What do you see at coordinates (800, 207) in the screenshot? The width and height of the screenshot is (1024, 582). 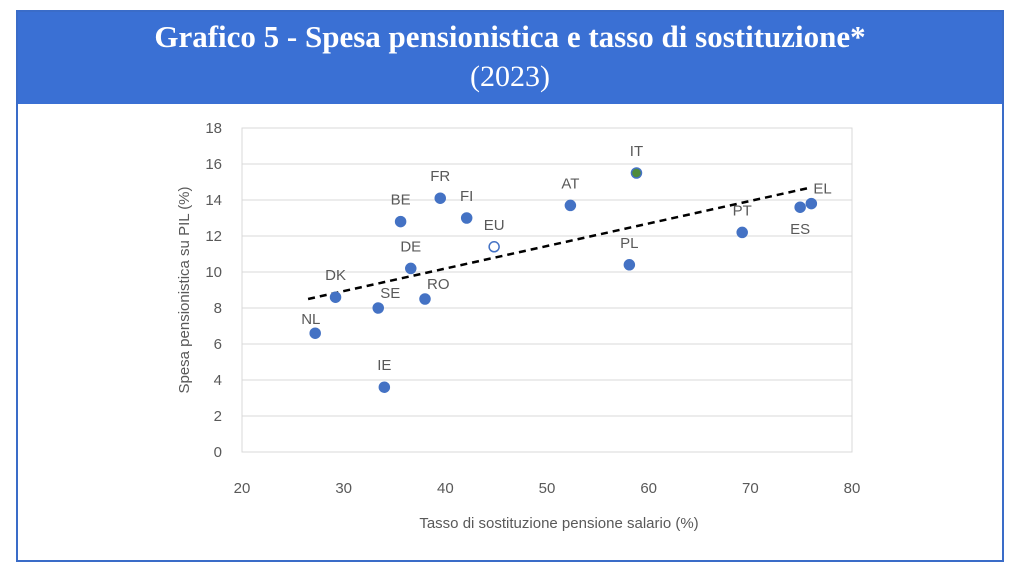 I see `data-point-es` at bounding box center [800, 207].